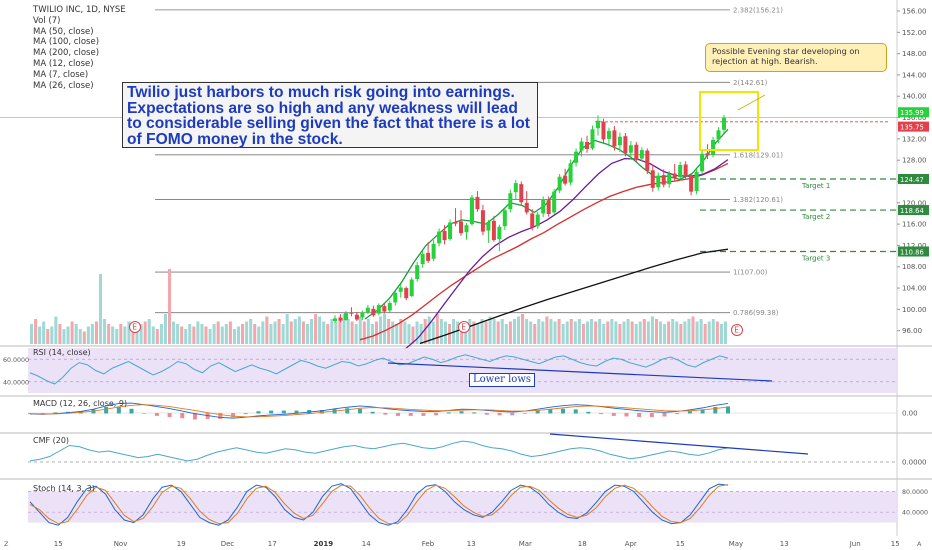 Image resolution: width=932 pixels, height=550 pixels. I want to click on price-tick-label: 112.00, so click(914, 246).